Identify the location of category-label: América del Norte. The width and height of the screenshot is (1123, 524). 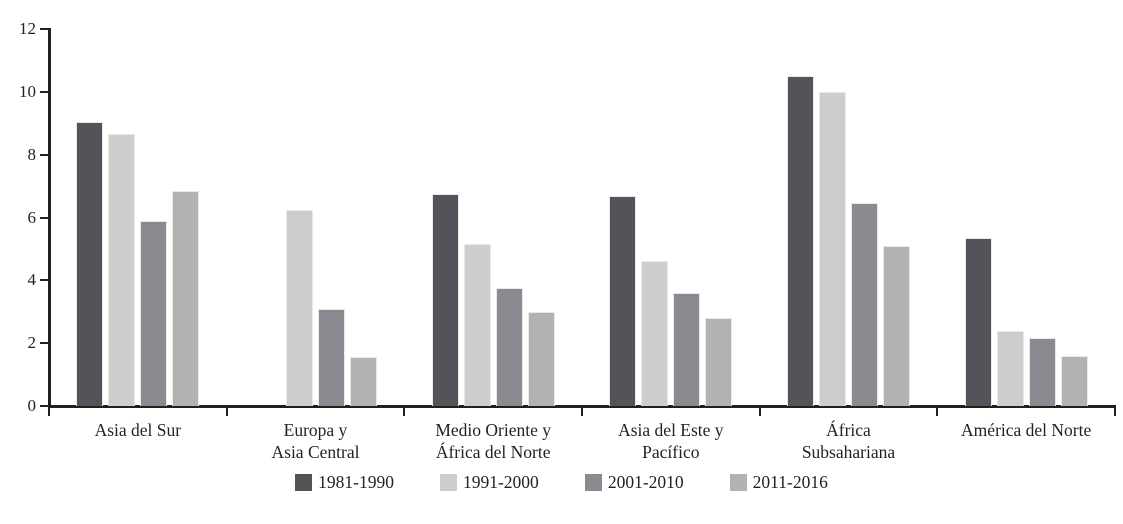
(1026, 430).